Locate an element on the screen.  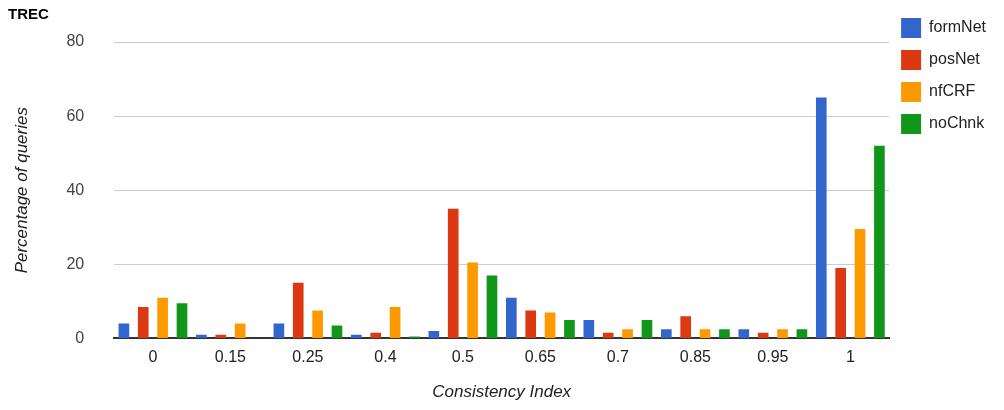
y-axis-title: Percentage of queries is located at coordinates (21, 190).